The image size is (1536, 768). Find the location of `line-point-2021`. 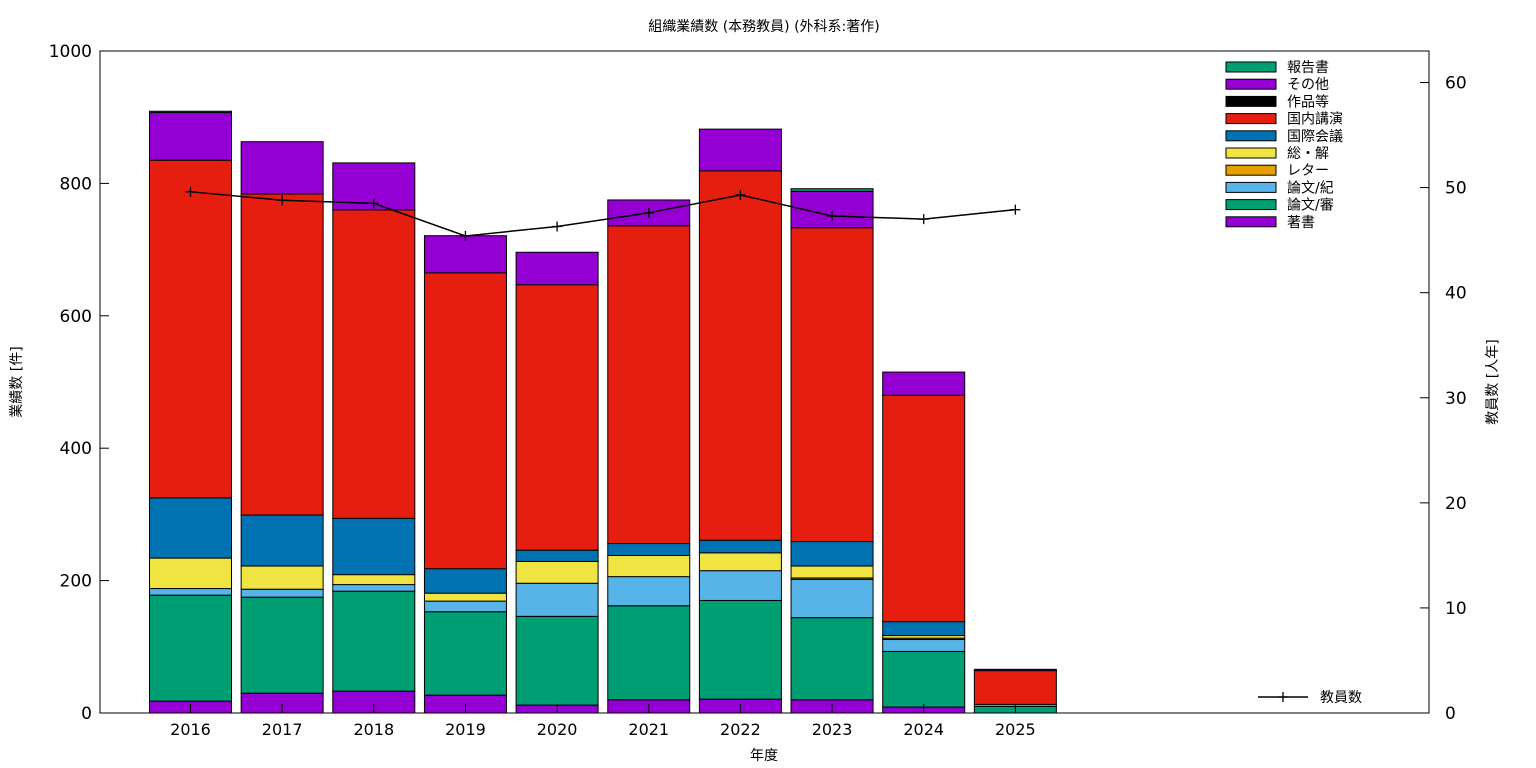

line-point-2021 is located at coordinates (648, 212).